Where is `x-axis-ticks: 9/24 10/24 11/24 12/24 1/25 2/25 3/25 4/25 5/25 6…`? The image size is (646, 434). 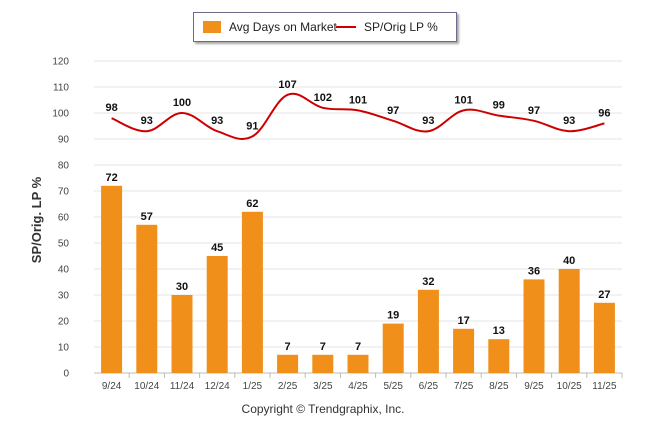
x-axis-ticks: 9/24 10/24 11/24 12/24 1/25 2/25 3/25 4/25 5/25 6… is located at coordinates (362, 382).